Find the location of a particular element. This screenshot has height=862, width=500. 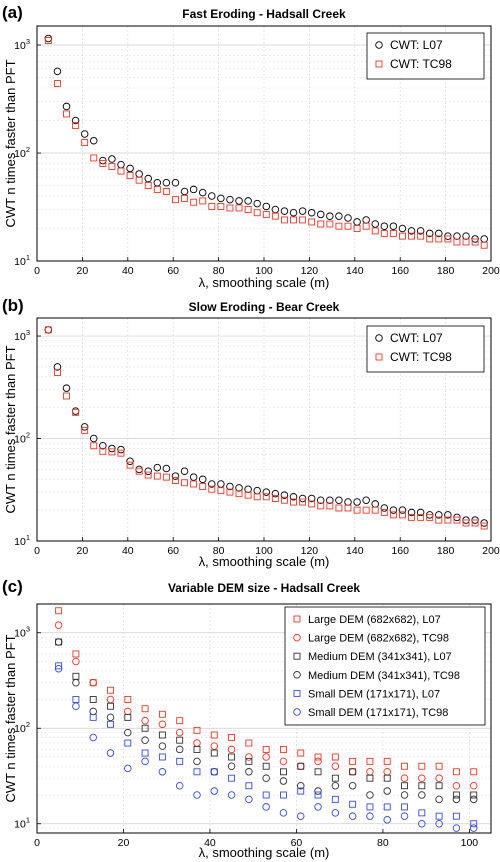

legend-label: Medium DEM (341x341), TC98 is located at coordinates (384, 676).